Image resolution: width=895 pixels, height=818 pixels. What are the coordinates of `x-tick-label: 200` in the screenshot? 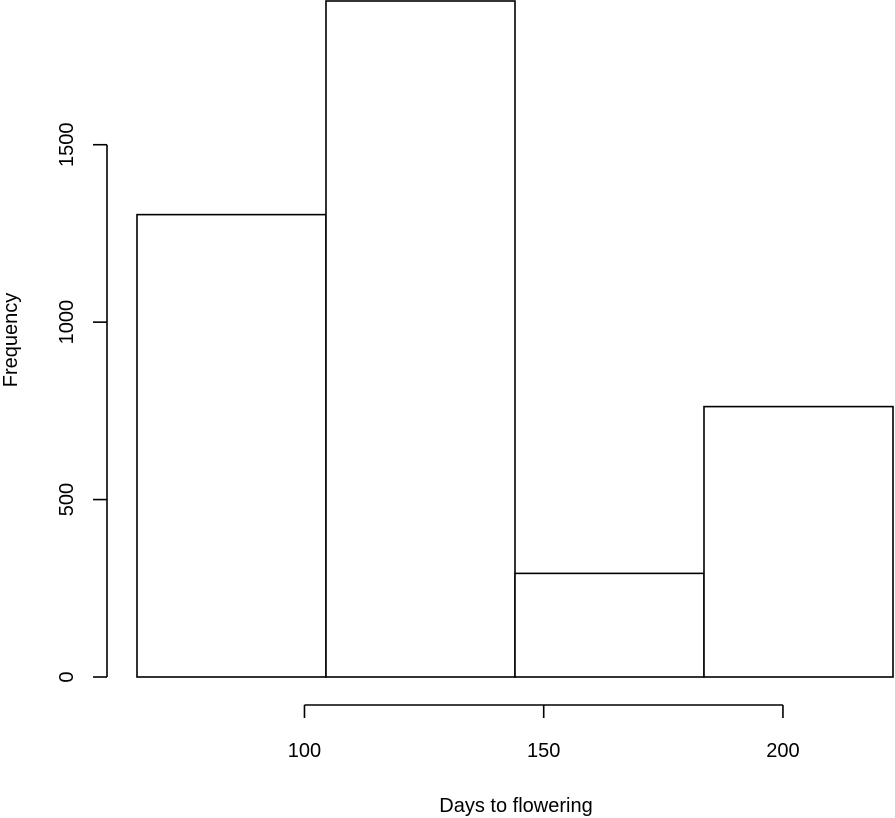 It's located at (782, 751).